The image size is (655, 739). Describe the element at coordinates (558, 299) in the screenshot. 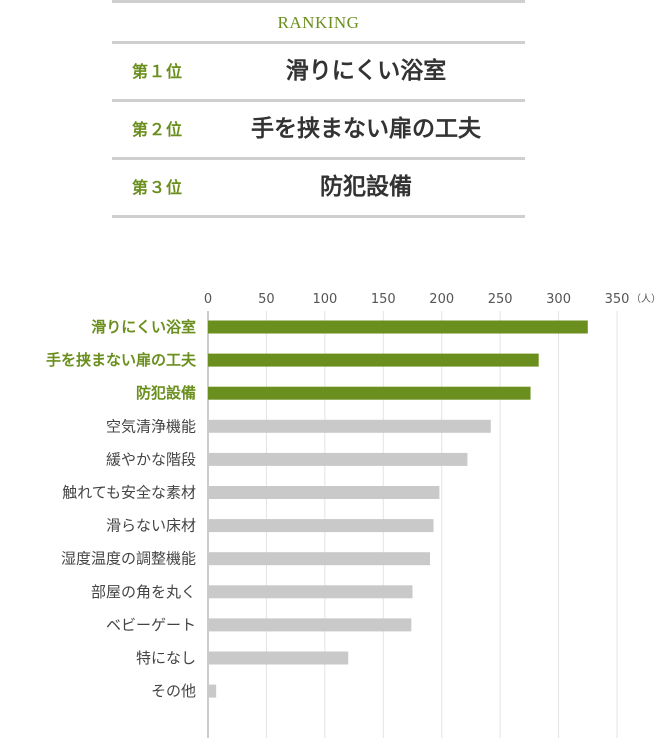

I see `x-tick-label: 300` at that location.